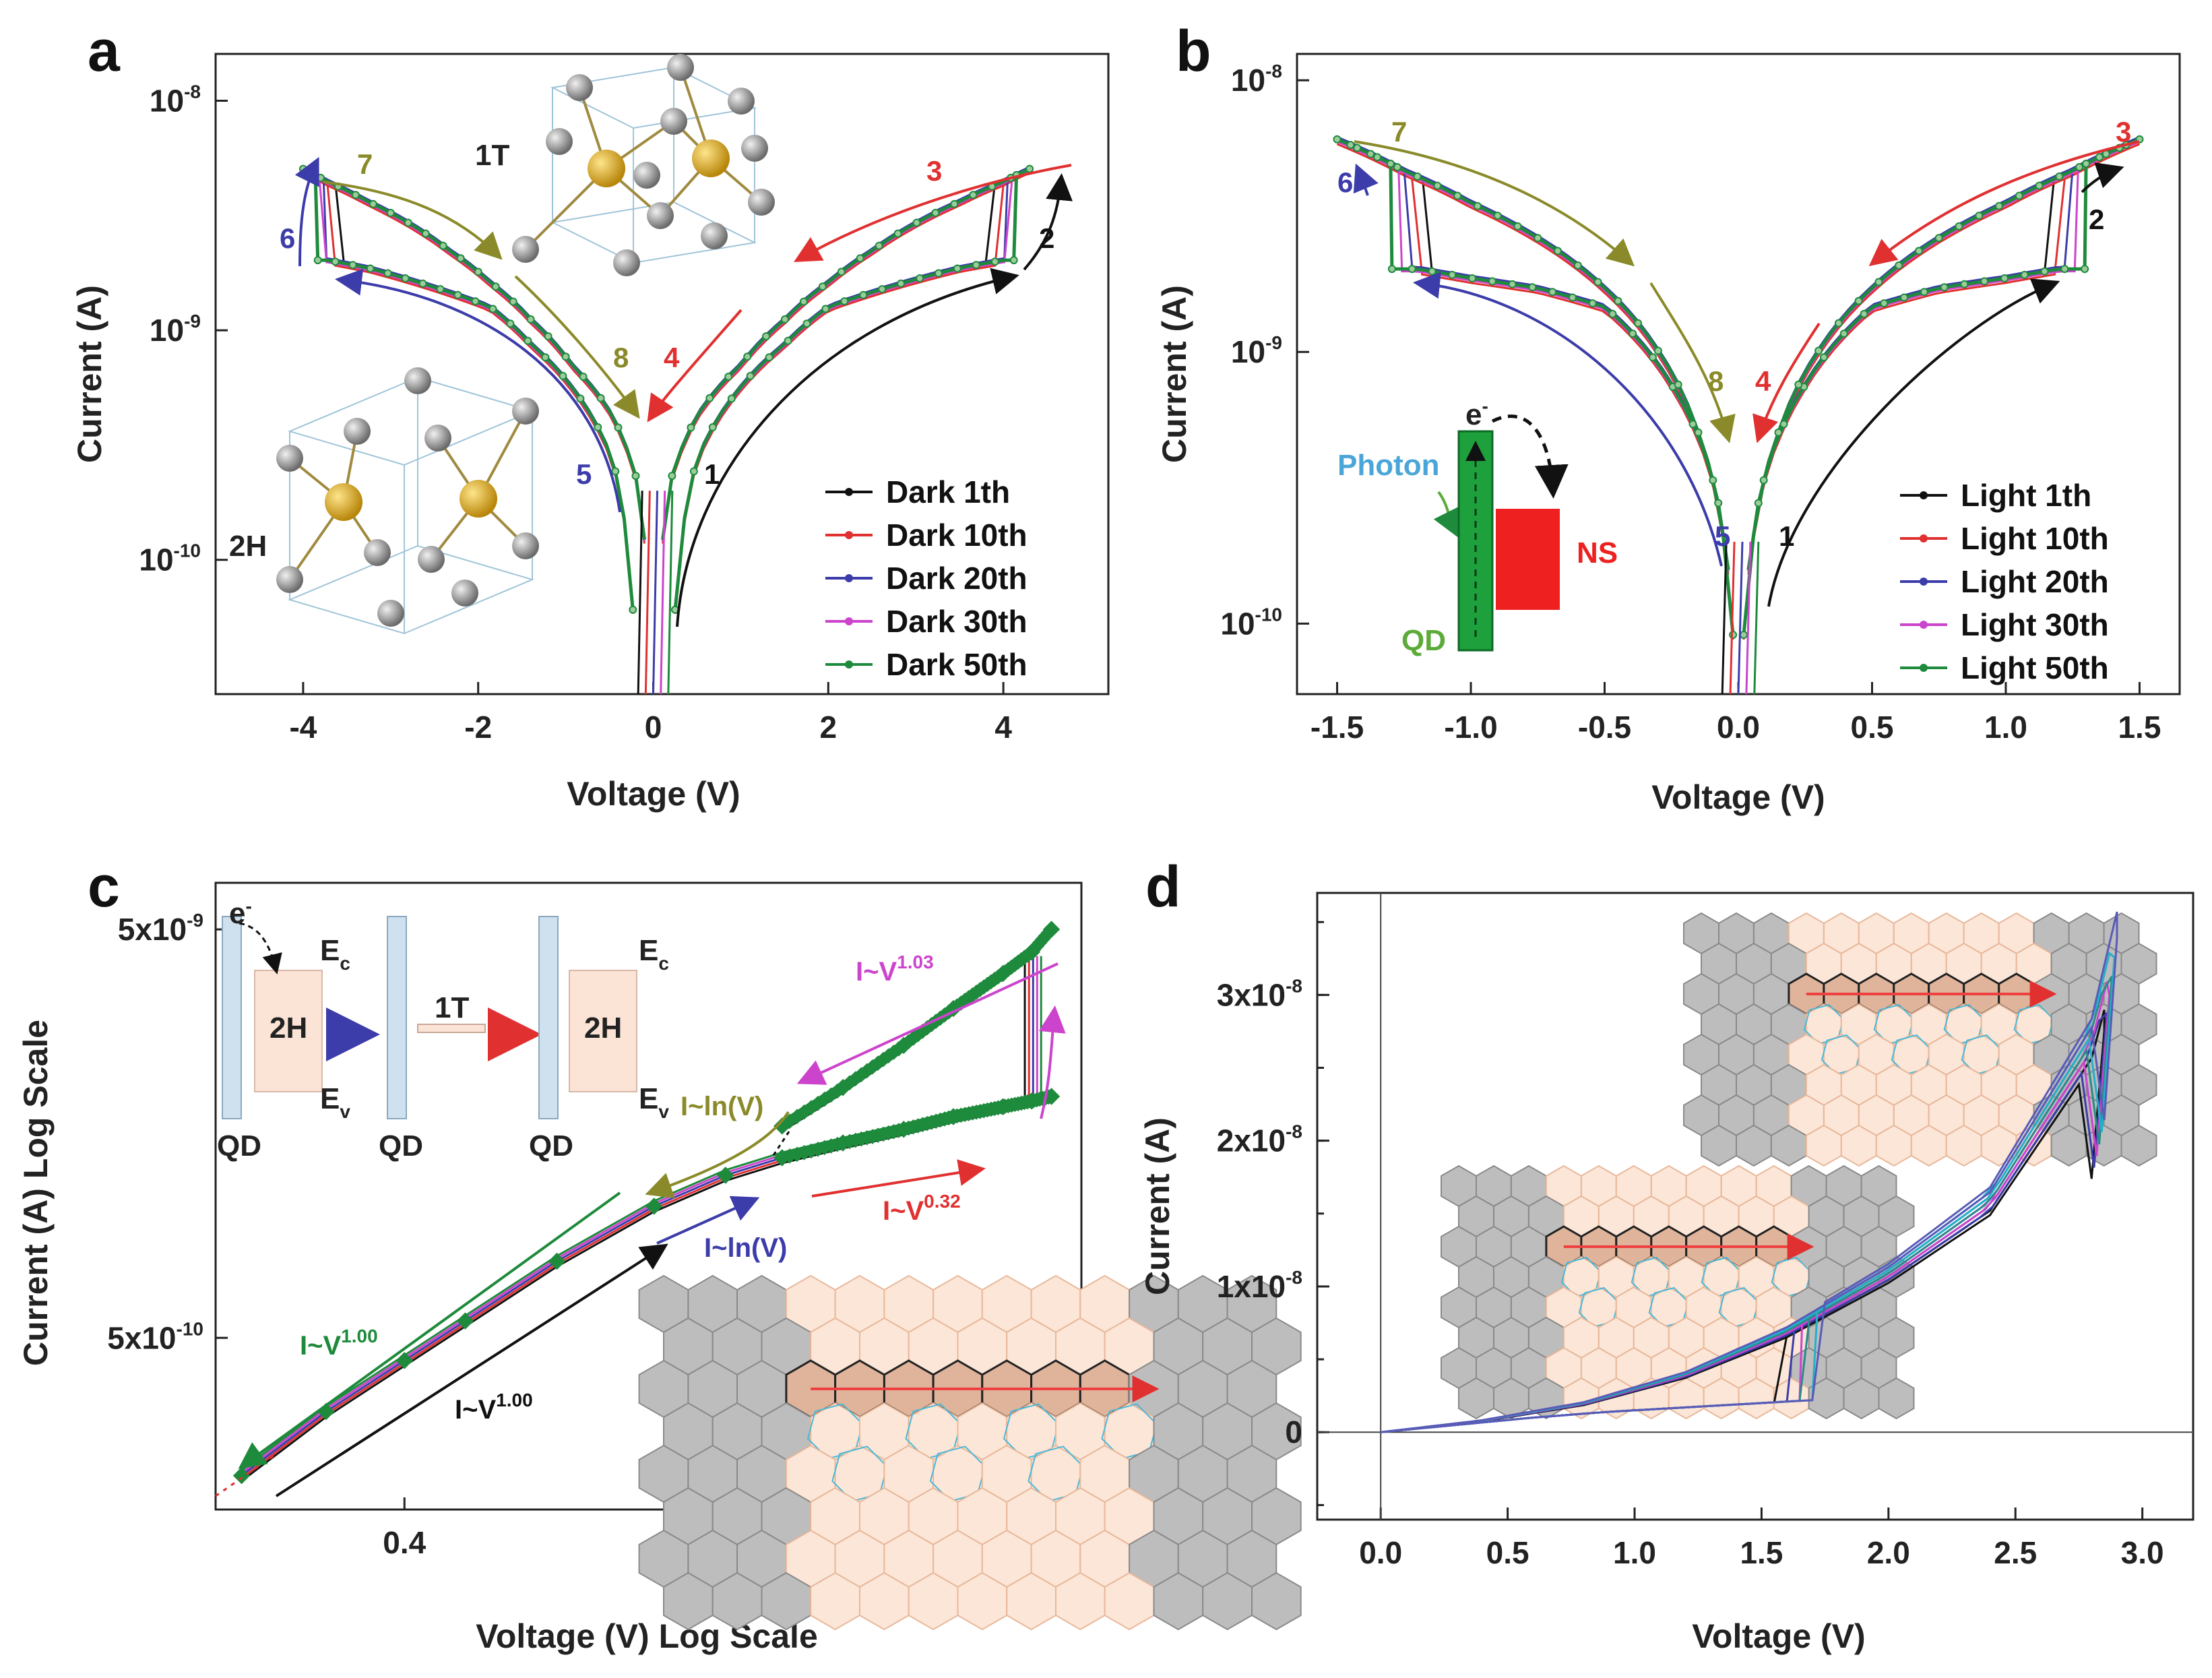 The height and width of the screenshot is (1678, 2212). What do you see at coordinates (1423, 640) in the screenshot?
I see `qd-label: QD` at bounding box center [1423, 640].